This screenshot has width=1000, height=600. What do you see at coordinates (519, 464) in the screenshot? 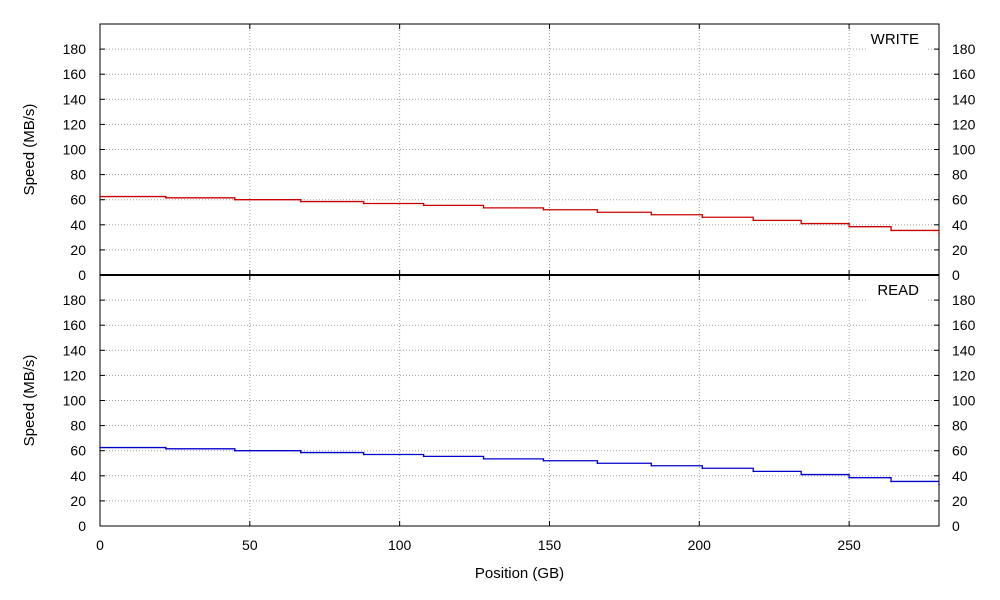
I see `series-line-read` at bounding box center [519, 464].